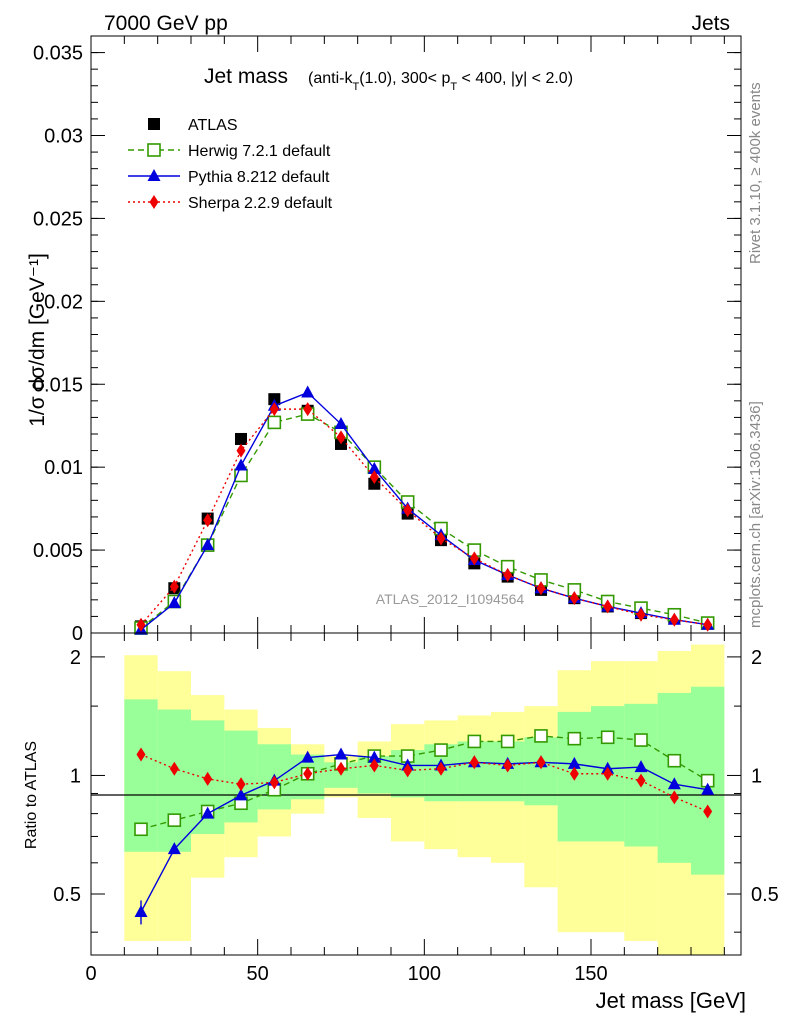 The height and width of the screenshot is (1024, 786). I want to click on x-tick-label: 0, so click(90, 974).